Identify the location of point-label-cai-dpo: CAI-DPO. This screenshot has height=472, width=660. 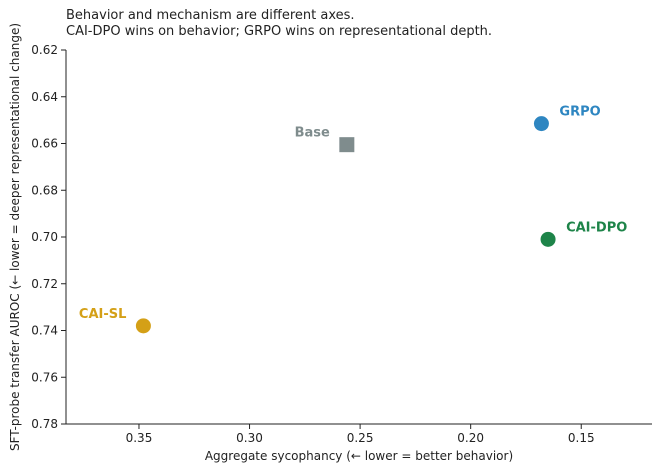
(596, 227).